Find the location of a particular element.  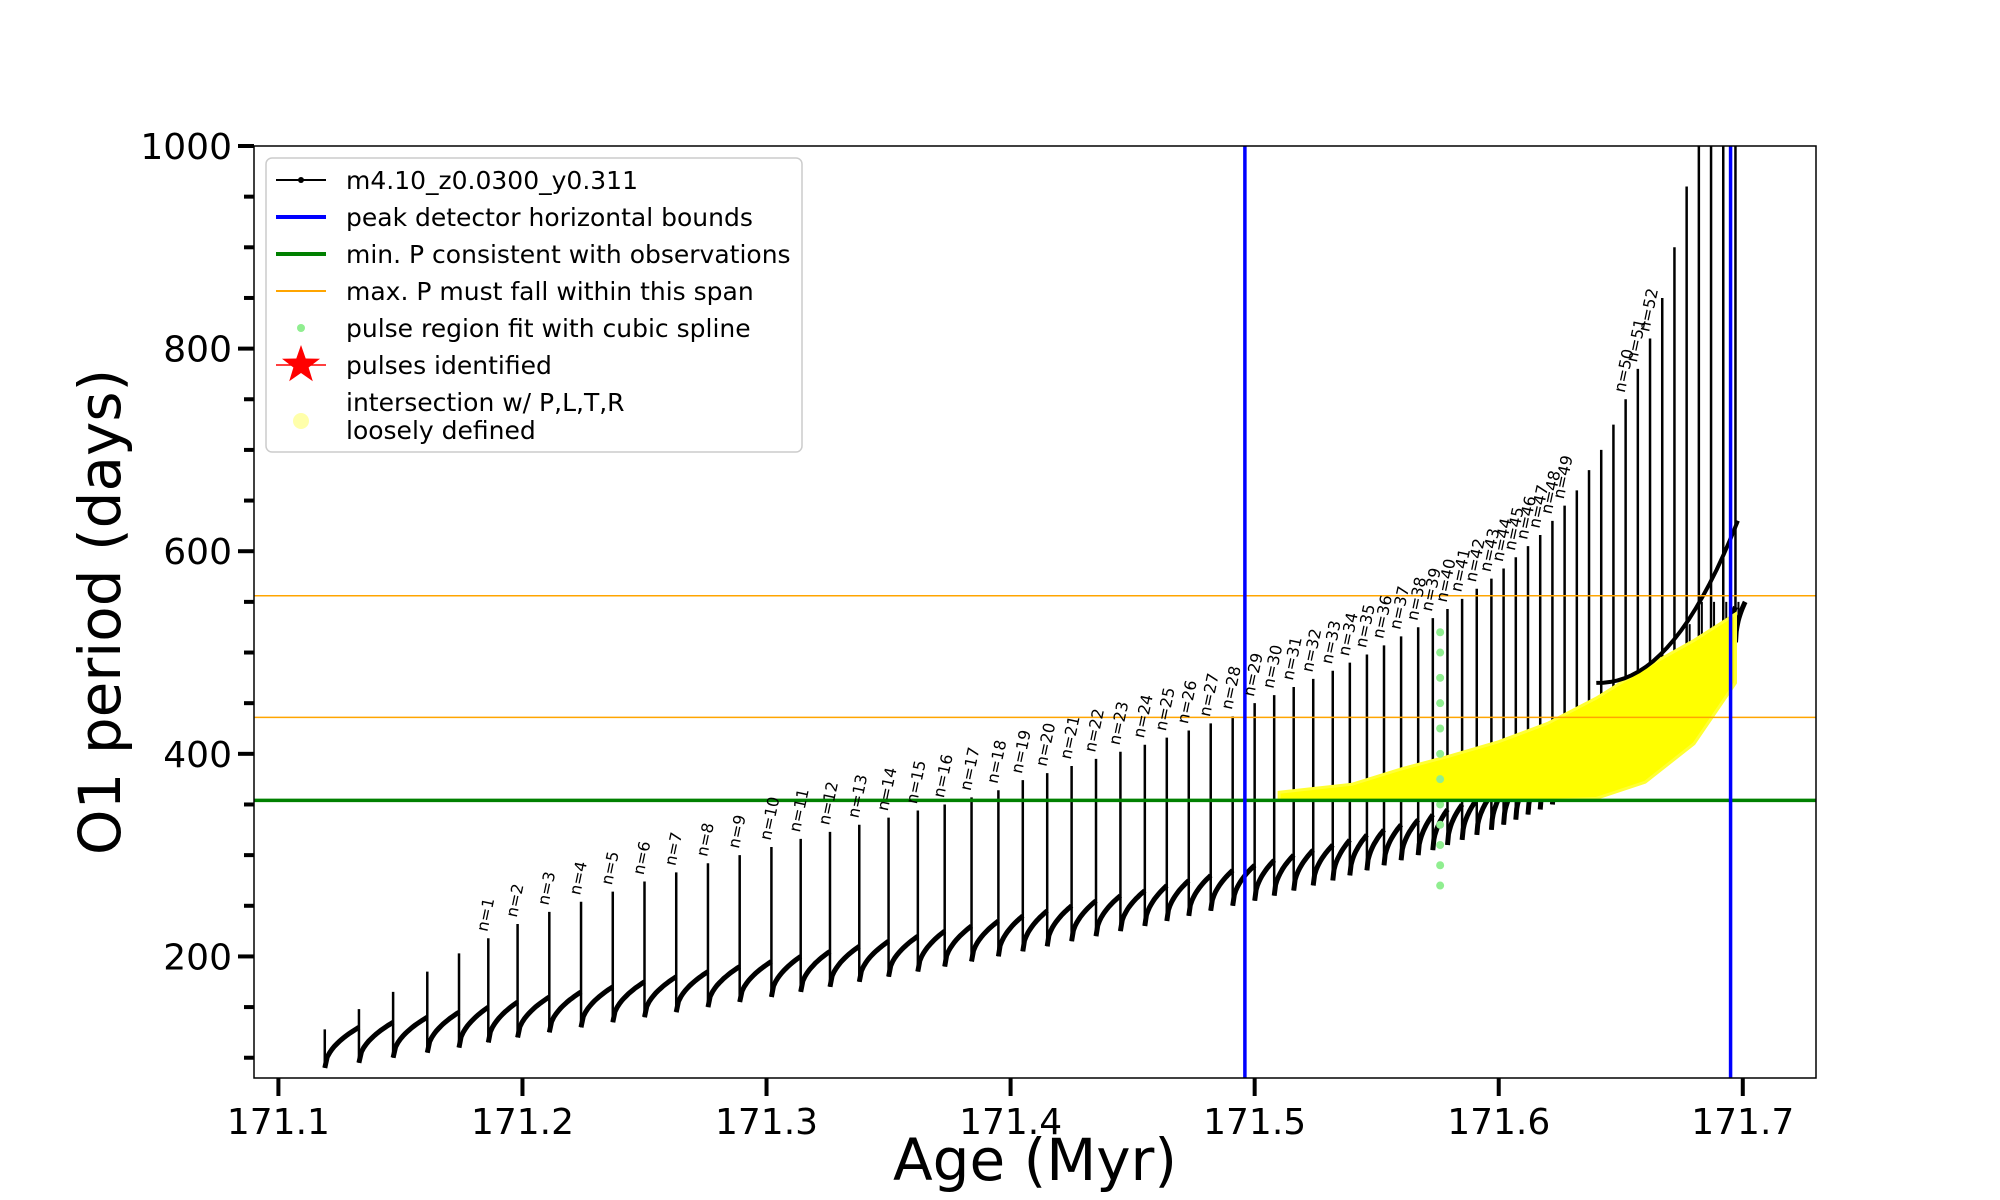

pulse-label: n=20 is located at coordinates (1046, 744).